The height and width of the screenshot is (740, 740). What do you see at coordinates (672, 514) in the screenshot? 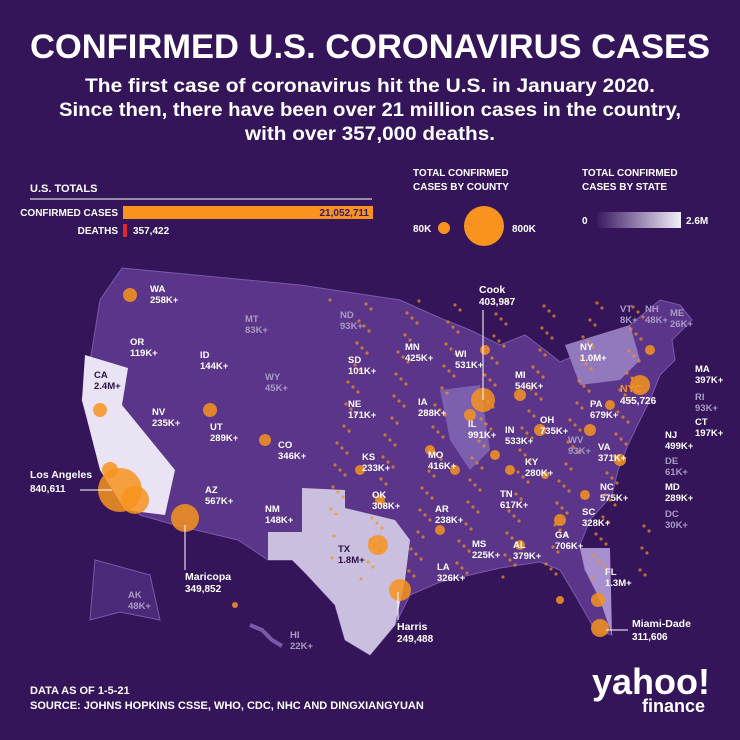
I see `state-abbr: DC` at bounding box center [672, 514].